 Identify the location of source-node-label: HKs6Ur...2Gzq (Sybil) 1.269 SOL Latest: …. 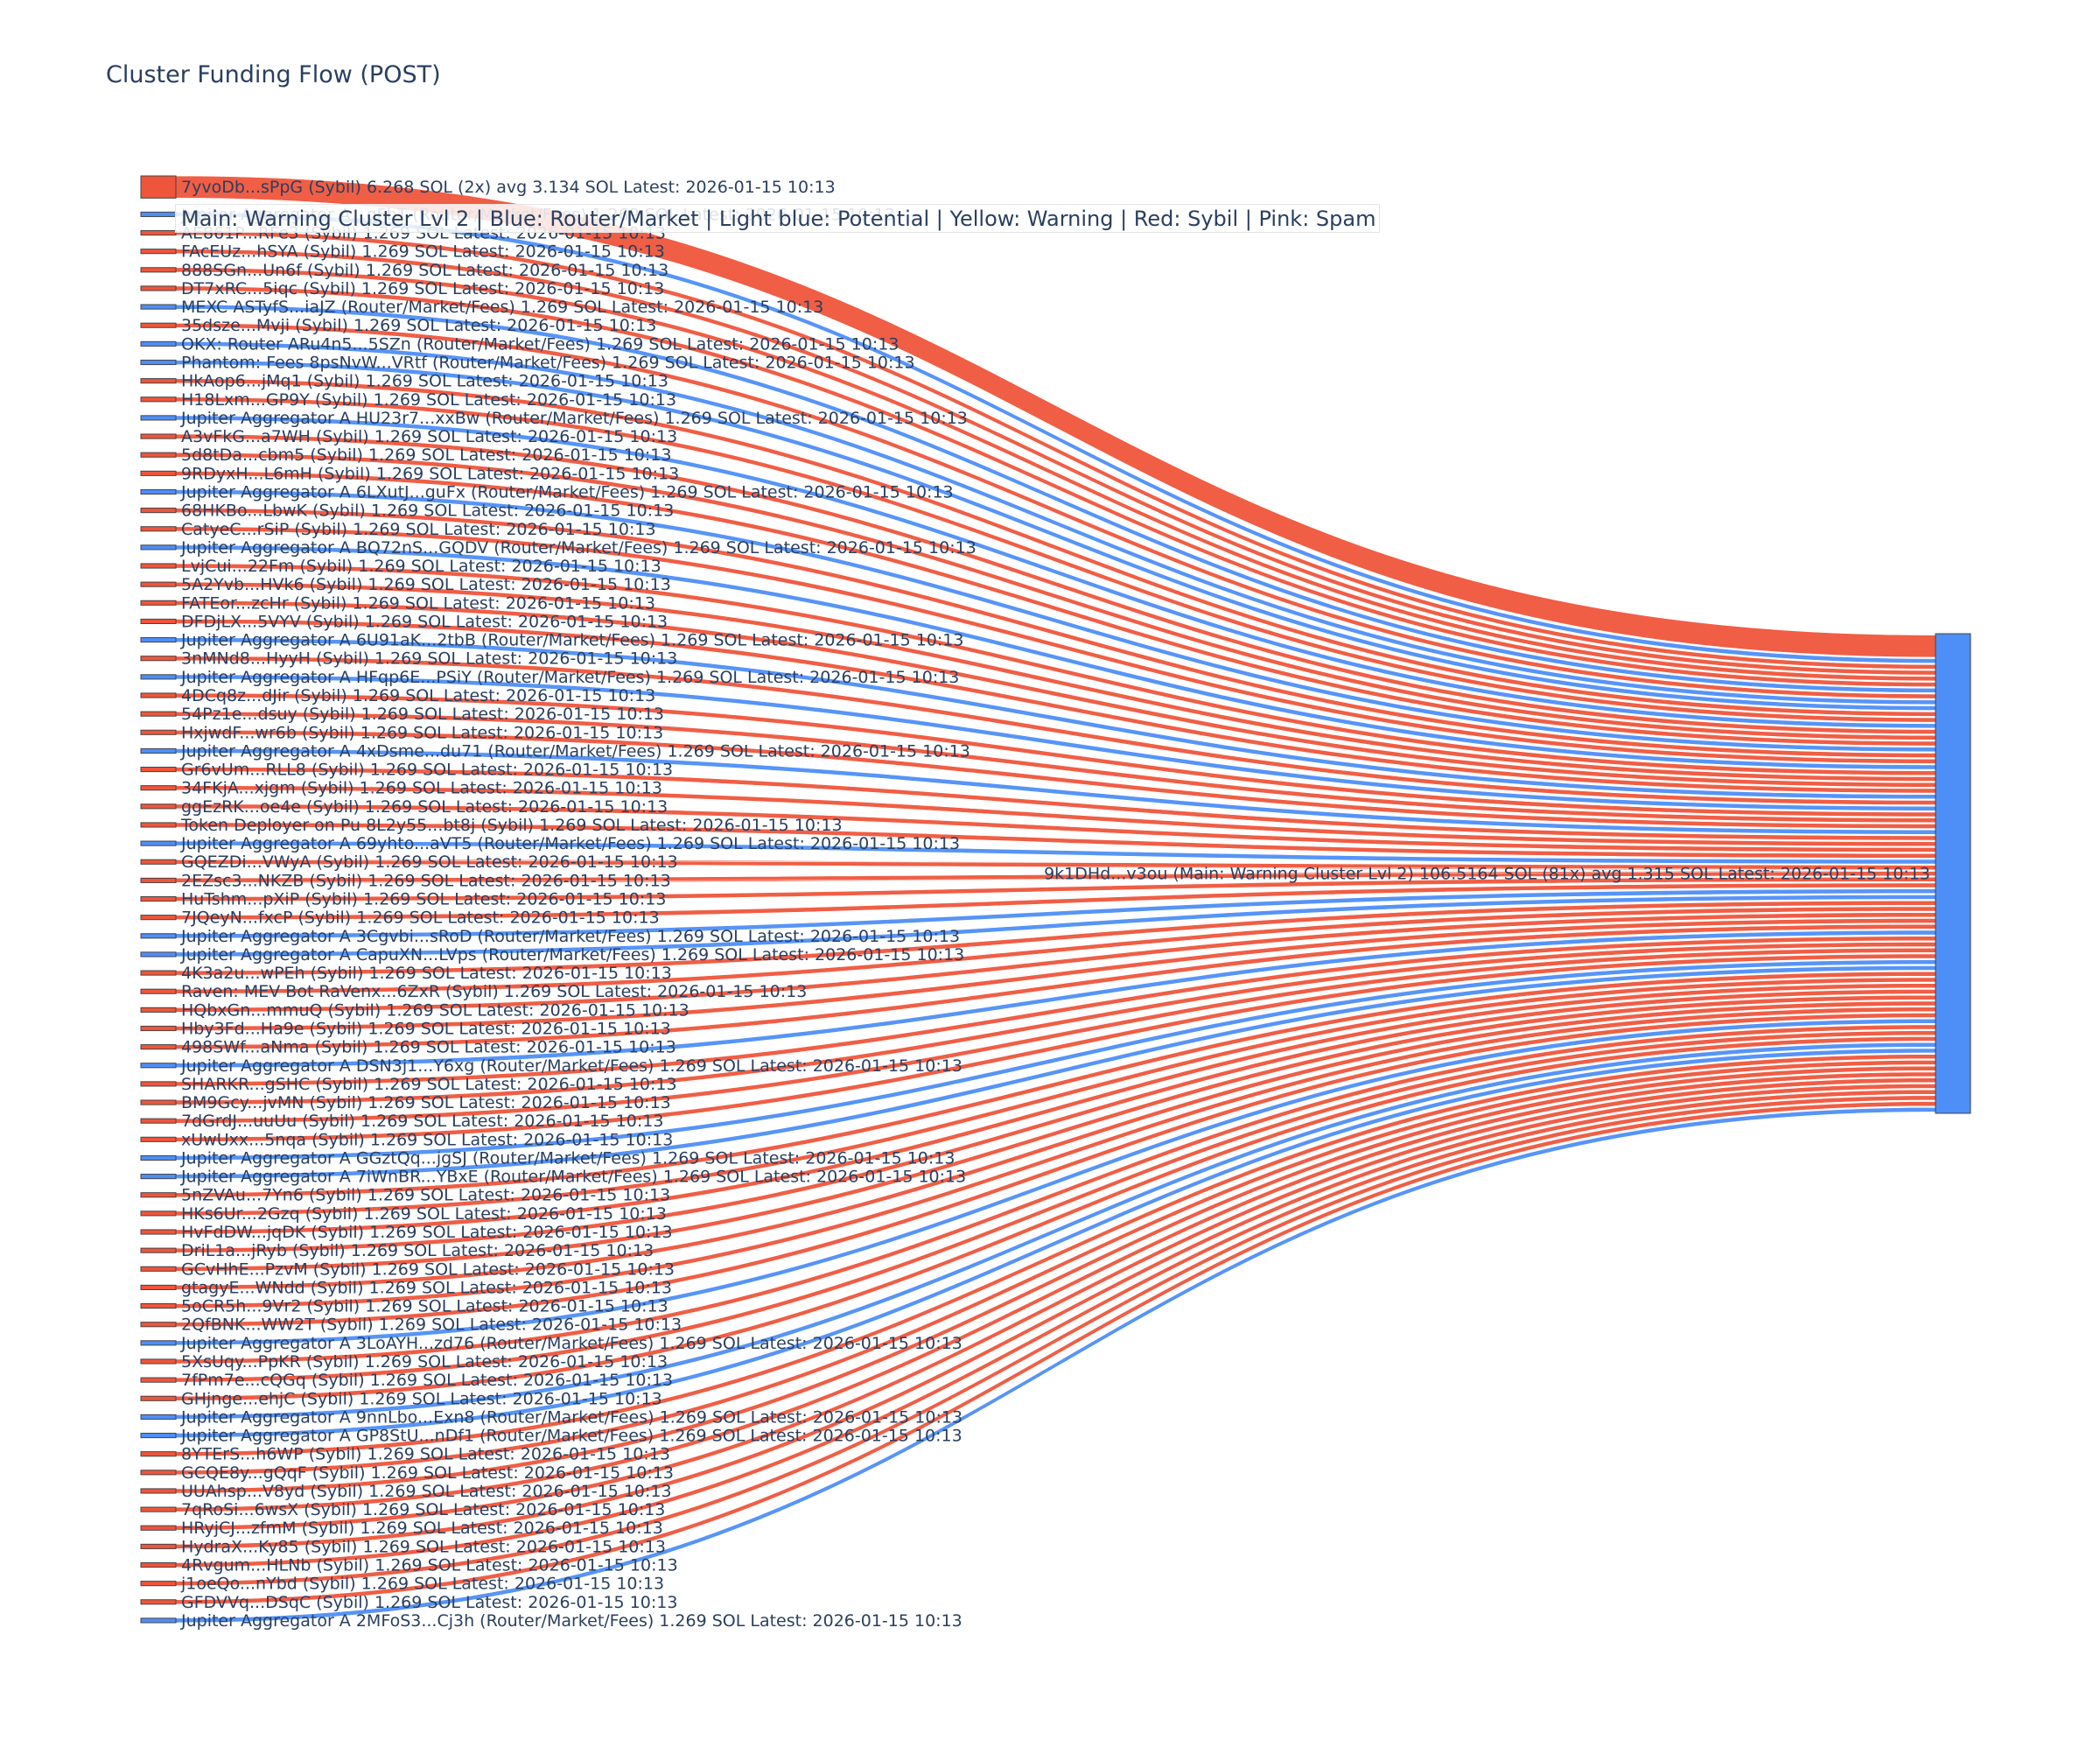
(424, 1214).